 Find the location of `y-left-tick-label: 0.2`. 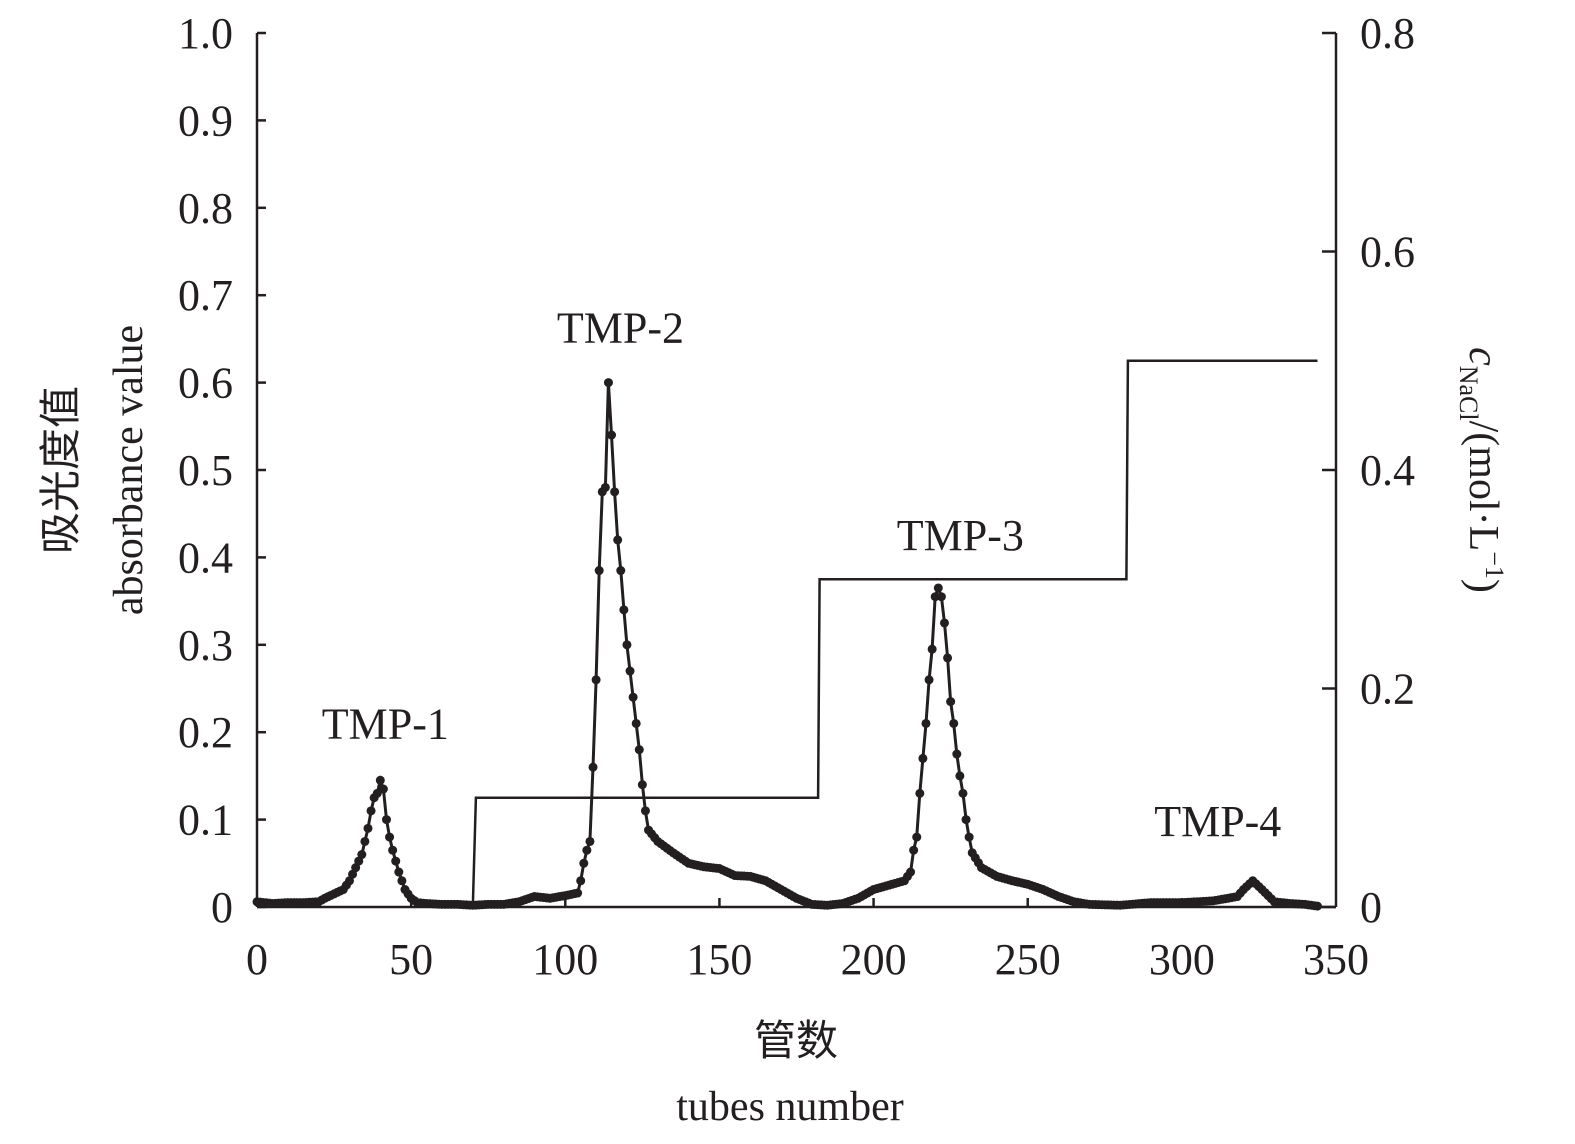

y-left-tick-label: 0.2 is located at coordinates (205, 732).